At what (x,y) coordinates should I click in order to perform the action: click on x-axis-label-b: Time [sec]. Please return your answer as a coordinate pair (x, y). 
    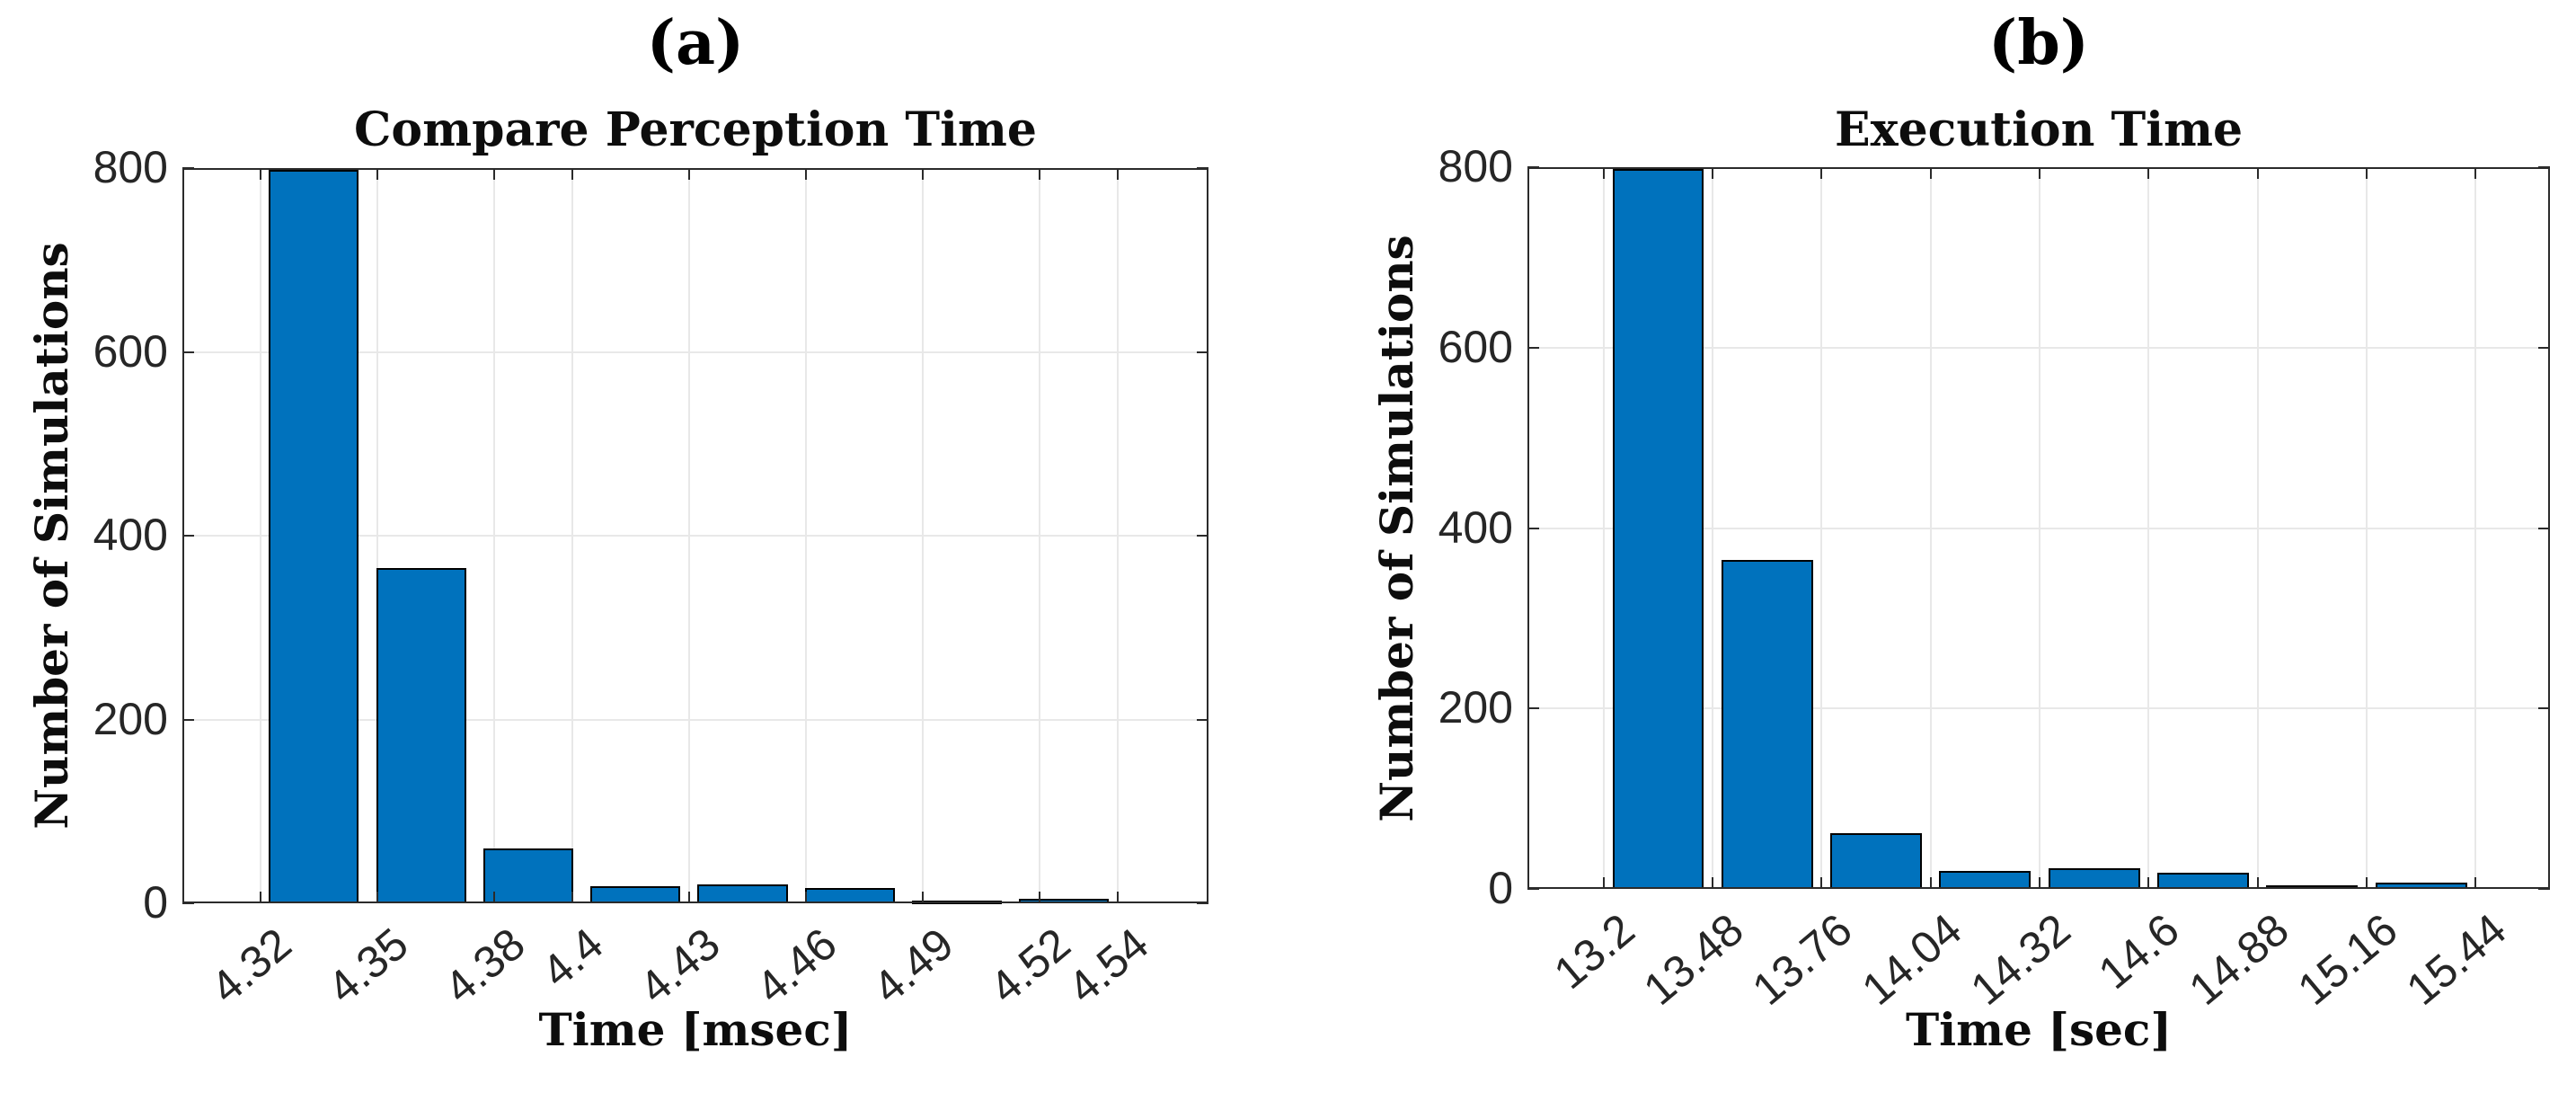
    Looking at the image, I should click on (2039, 1029).